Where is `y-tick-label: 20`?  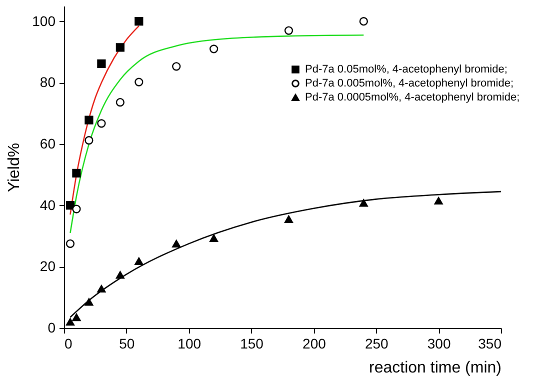 y-tick-label: 20 is located at coordinates (48, 266).